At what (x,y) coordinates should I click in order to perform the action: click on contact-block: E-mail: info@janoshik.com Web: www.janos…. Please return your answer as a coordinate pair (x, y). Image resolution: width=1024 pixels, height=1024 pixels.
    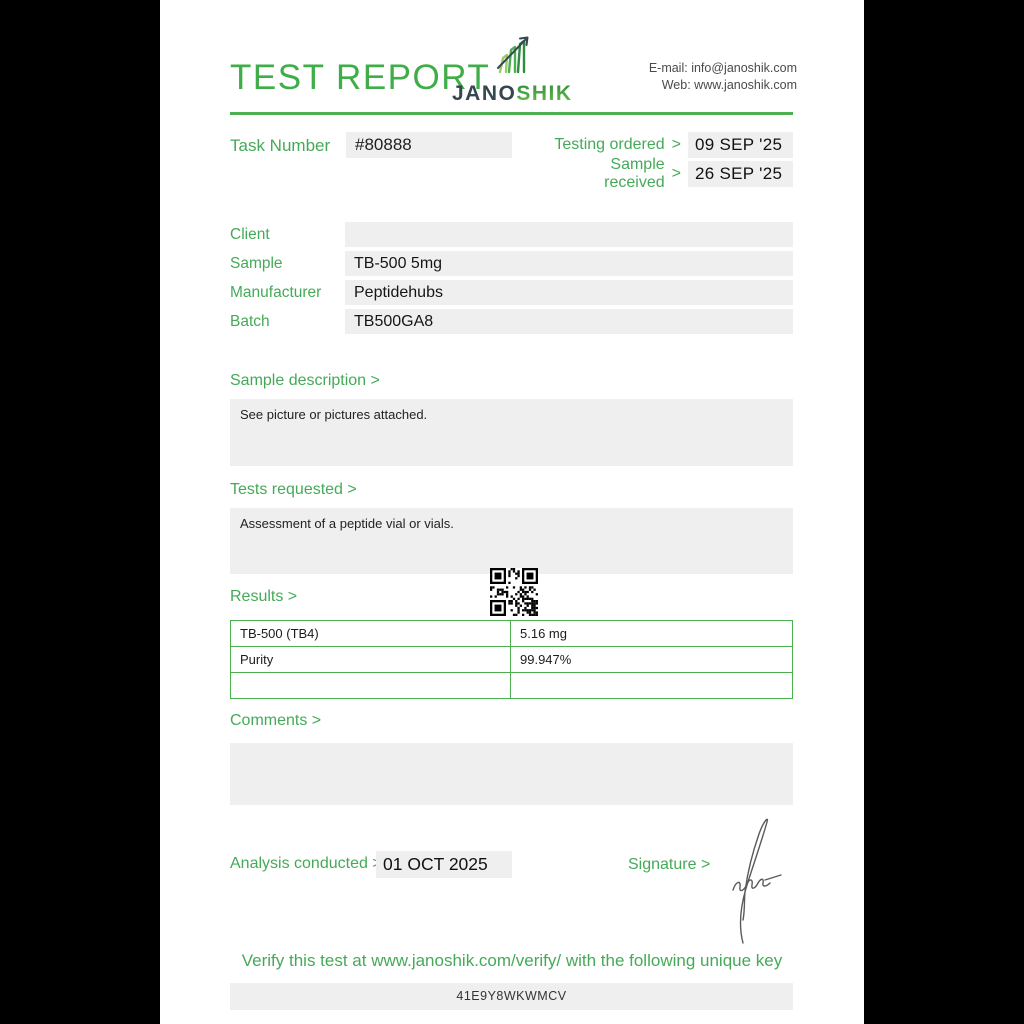
    Looking at the image, I should click on (723, 77).